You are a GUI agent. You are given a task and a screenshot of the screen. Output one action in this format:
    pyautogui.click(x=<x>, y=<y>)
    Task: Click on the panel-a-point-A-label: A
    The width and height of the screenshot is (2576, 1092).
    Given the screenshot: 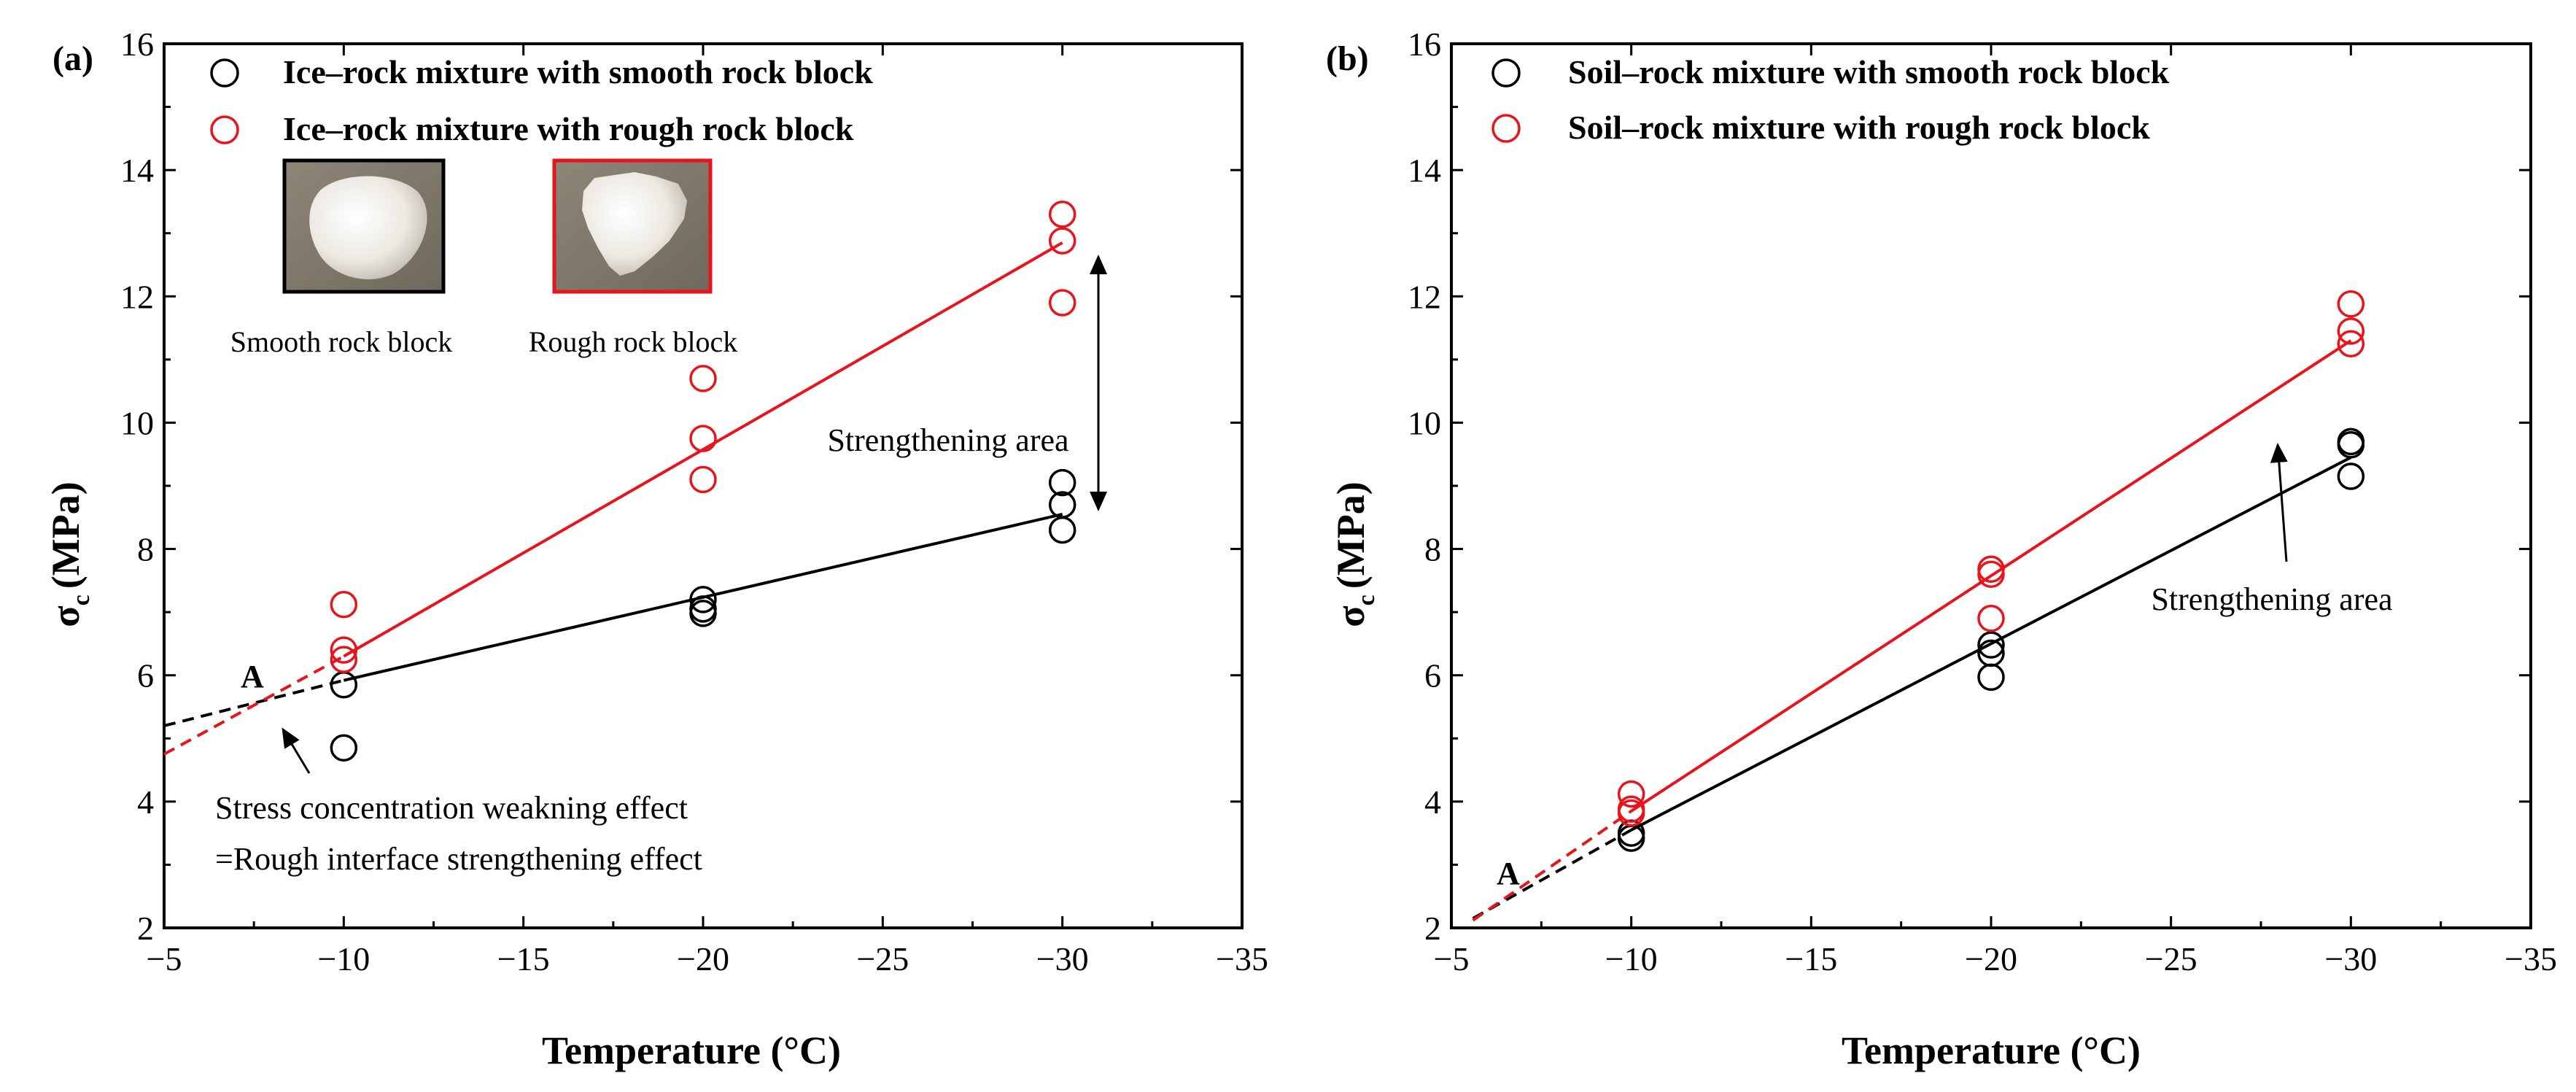 What is the action you would take?
    pyautogui.click(x=253, y=676)
    